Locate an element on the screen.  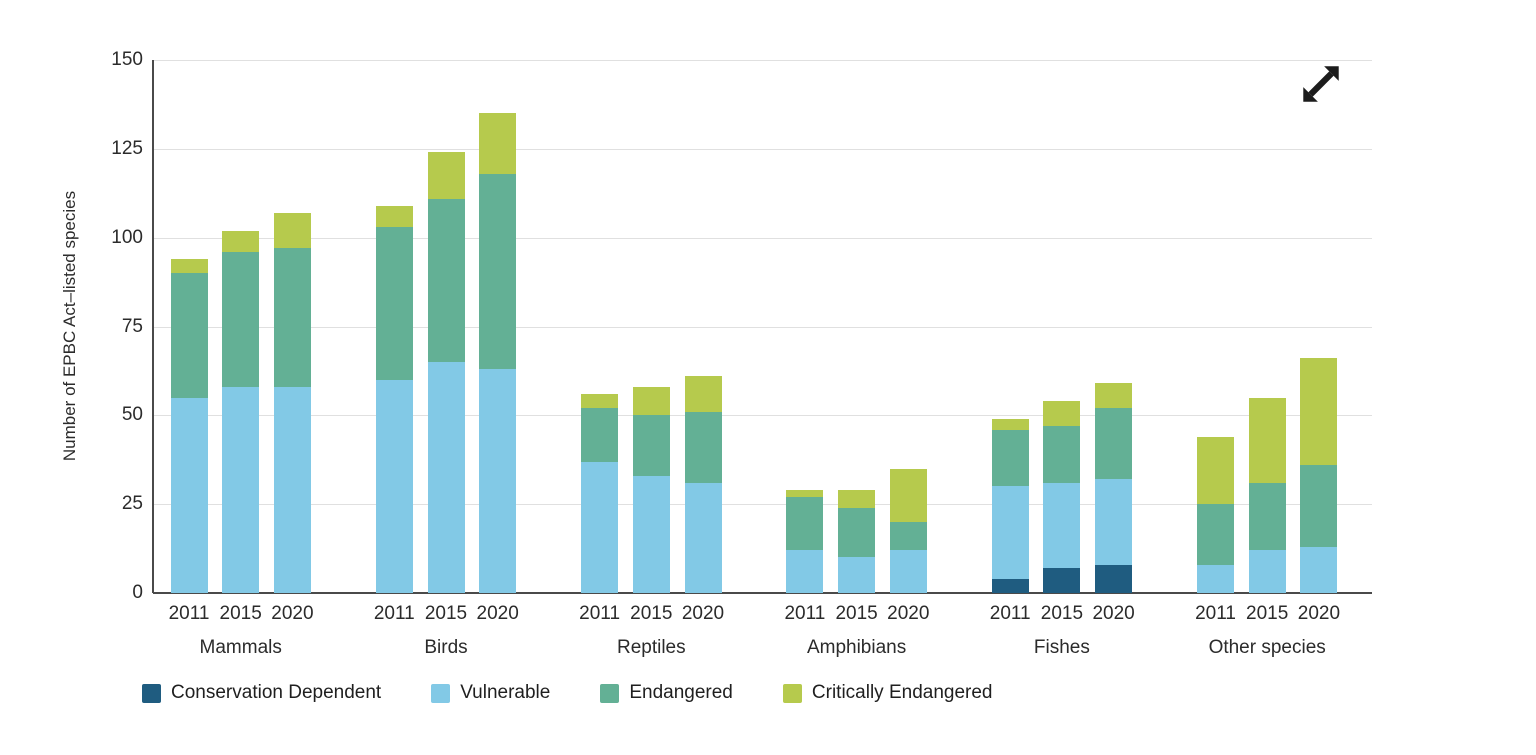
legend-label: Conservation Dependent is located at coordinates (276, 692).